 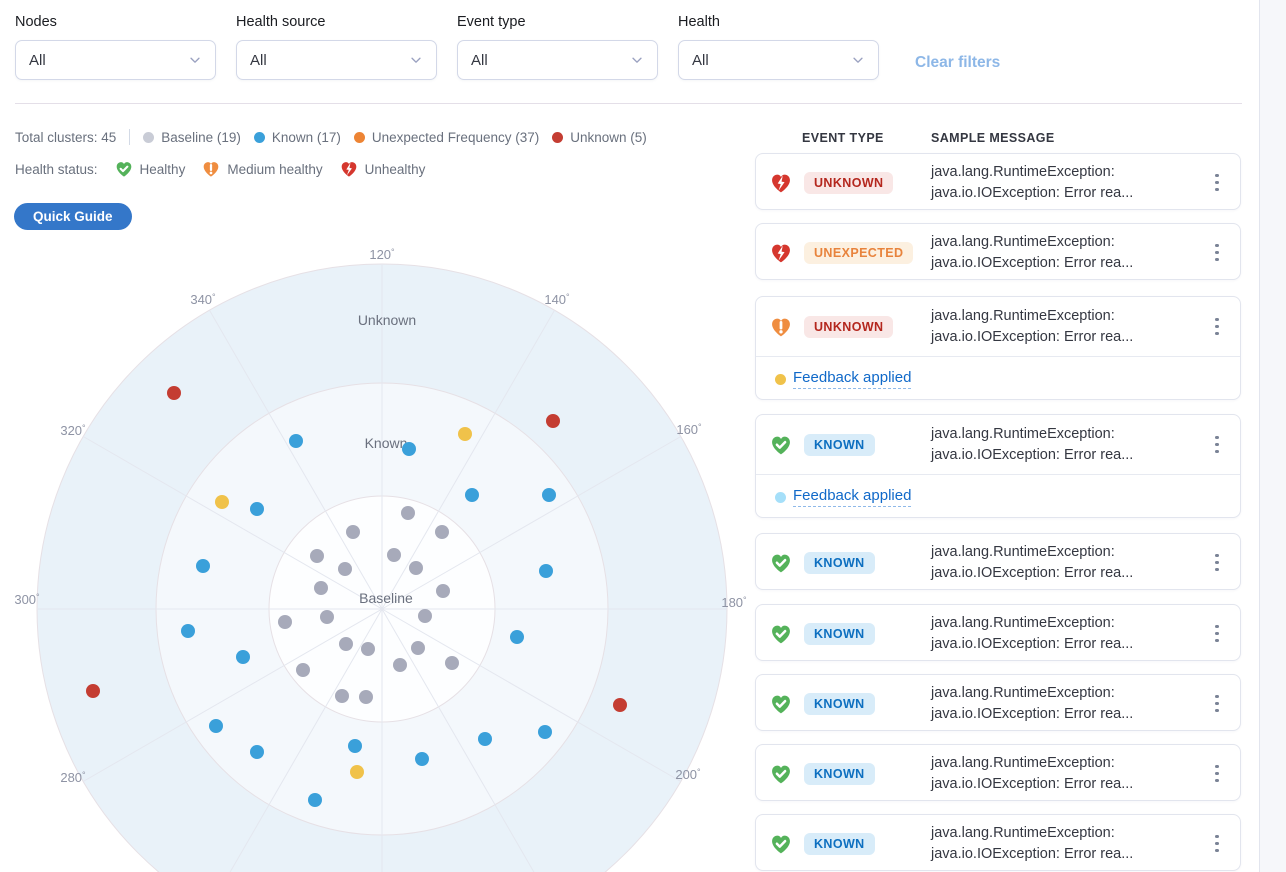 What do you see at coordinates (859, 252) in the screenshot?
I see `event-type-badge: UNEXPECTED` at bounding box center [859, 252].